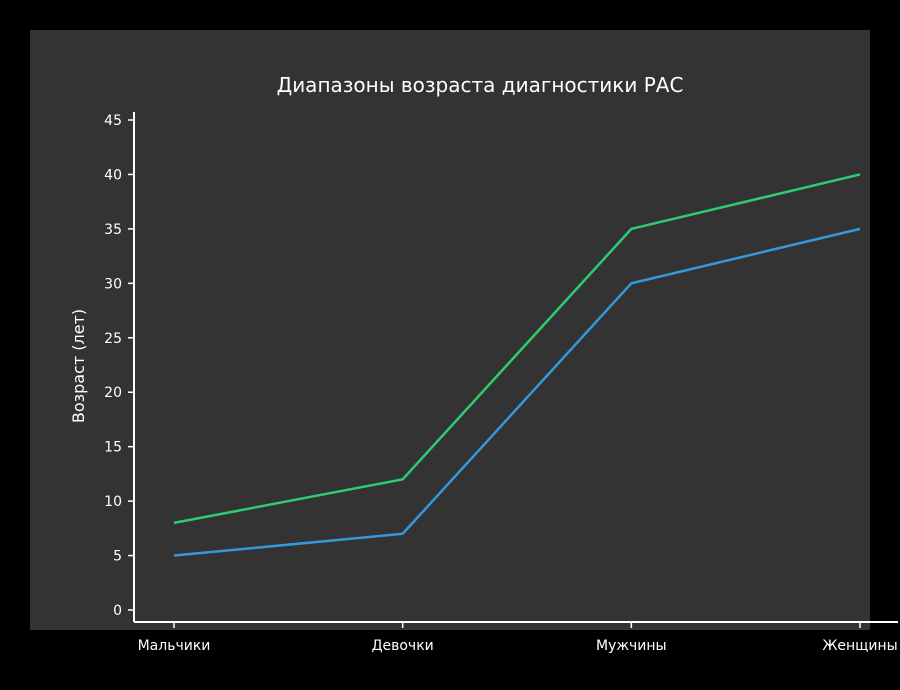  I want to click on x-tick-label: Девочки, so click(403, 646).